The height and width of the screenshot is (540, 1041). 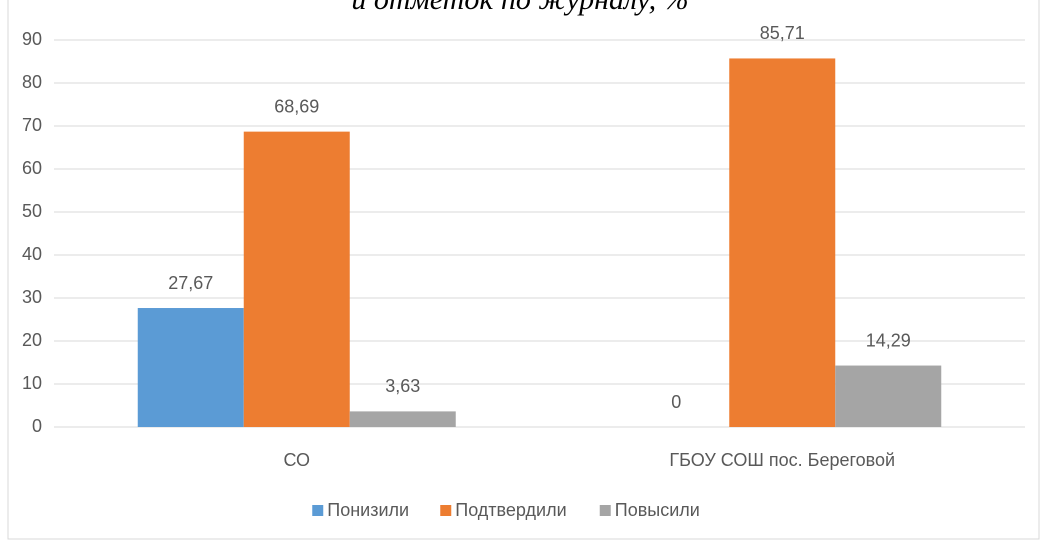 What do you see at coordinates (32, 383) in the screenshot?
I see `y-tick-label: 10` at bounding box center [32, 383].